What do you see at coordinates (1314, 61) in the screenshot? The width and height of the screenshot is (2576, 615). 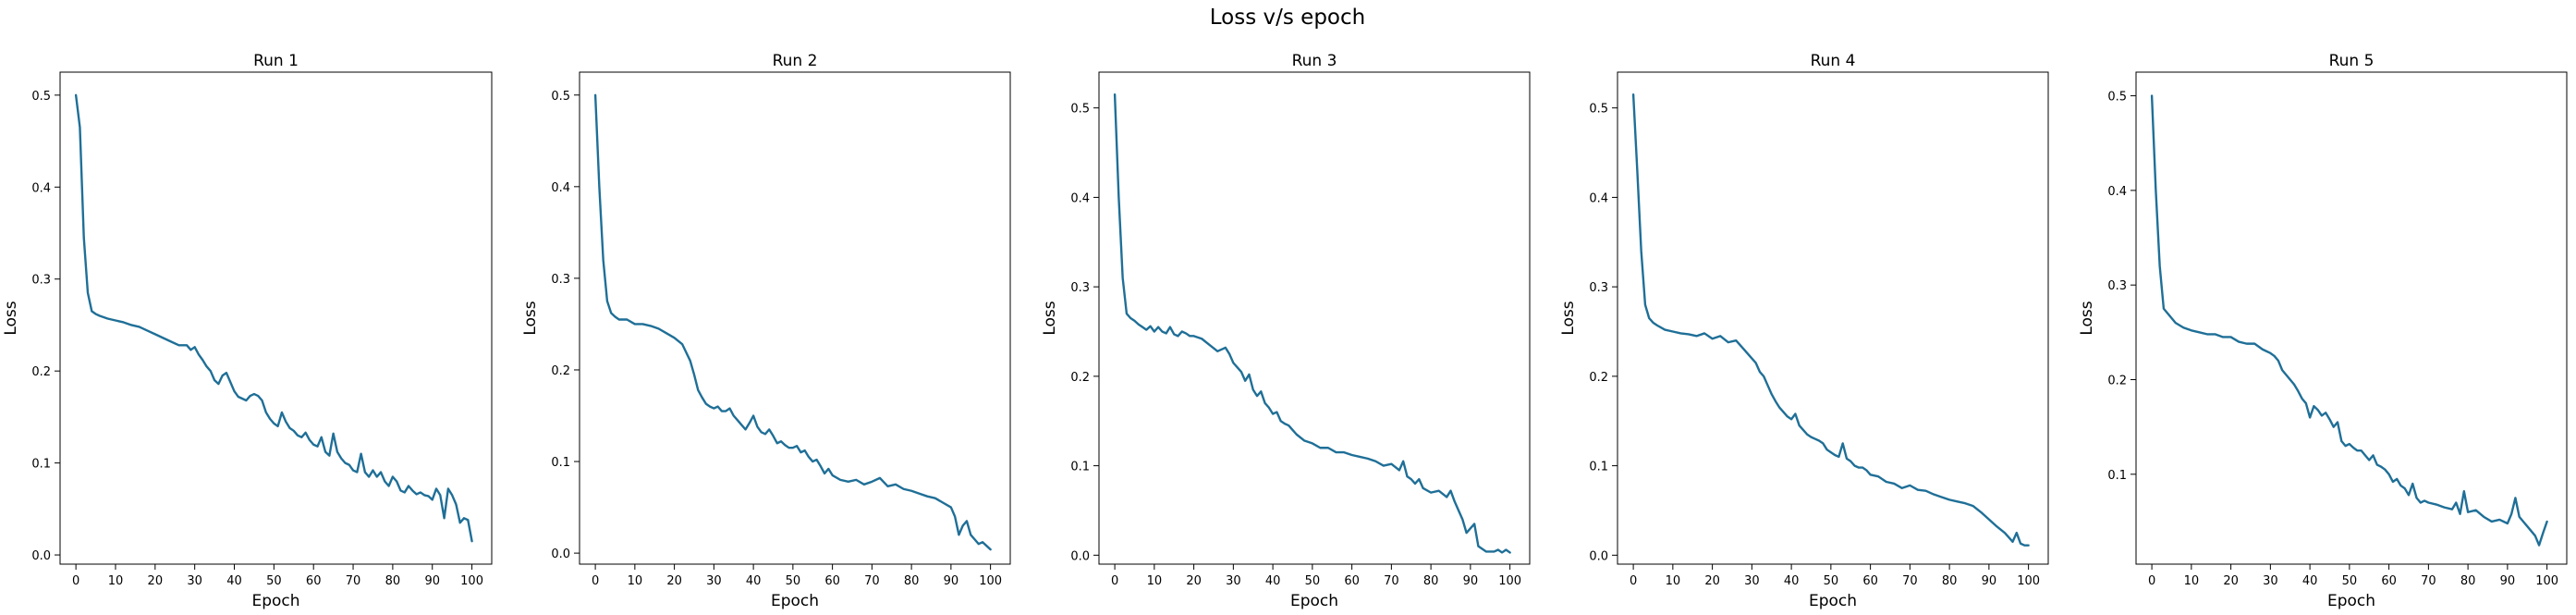 I see `subplot-title: Run 3` at bounding box center [1314, 61].